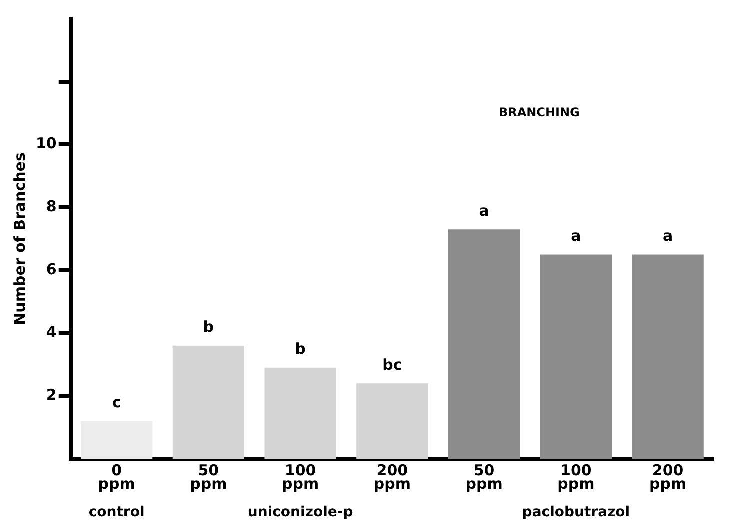  What do you see at coordinates (116, 512) in the screenshot?
I see `text: control` at bounding box center [116, 512].